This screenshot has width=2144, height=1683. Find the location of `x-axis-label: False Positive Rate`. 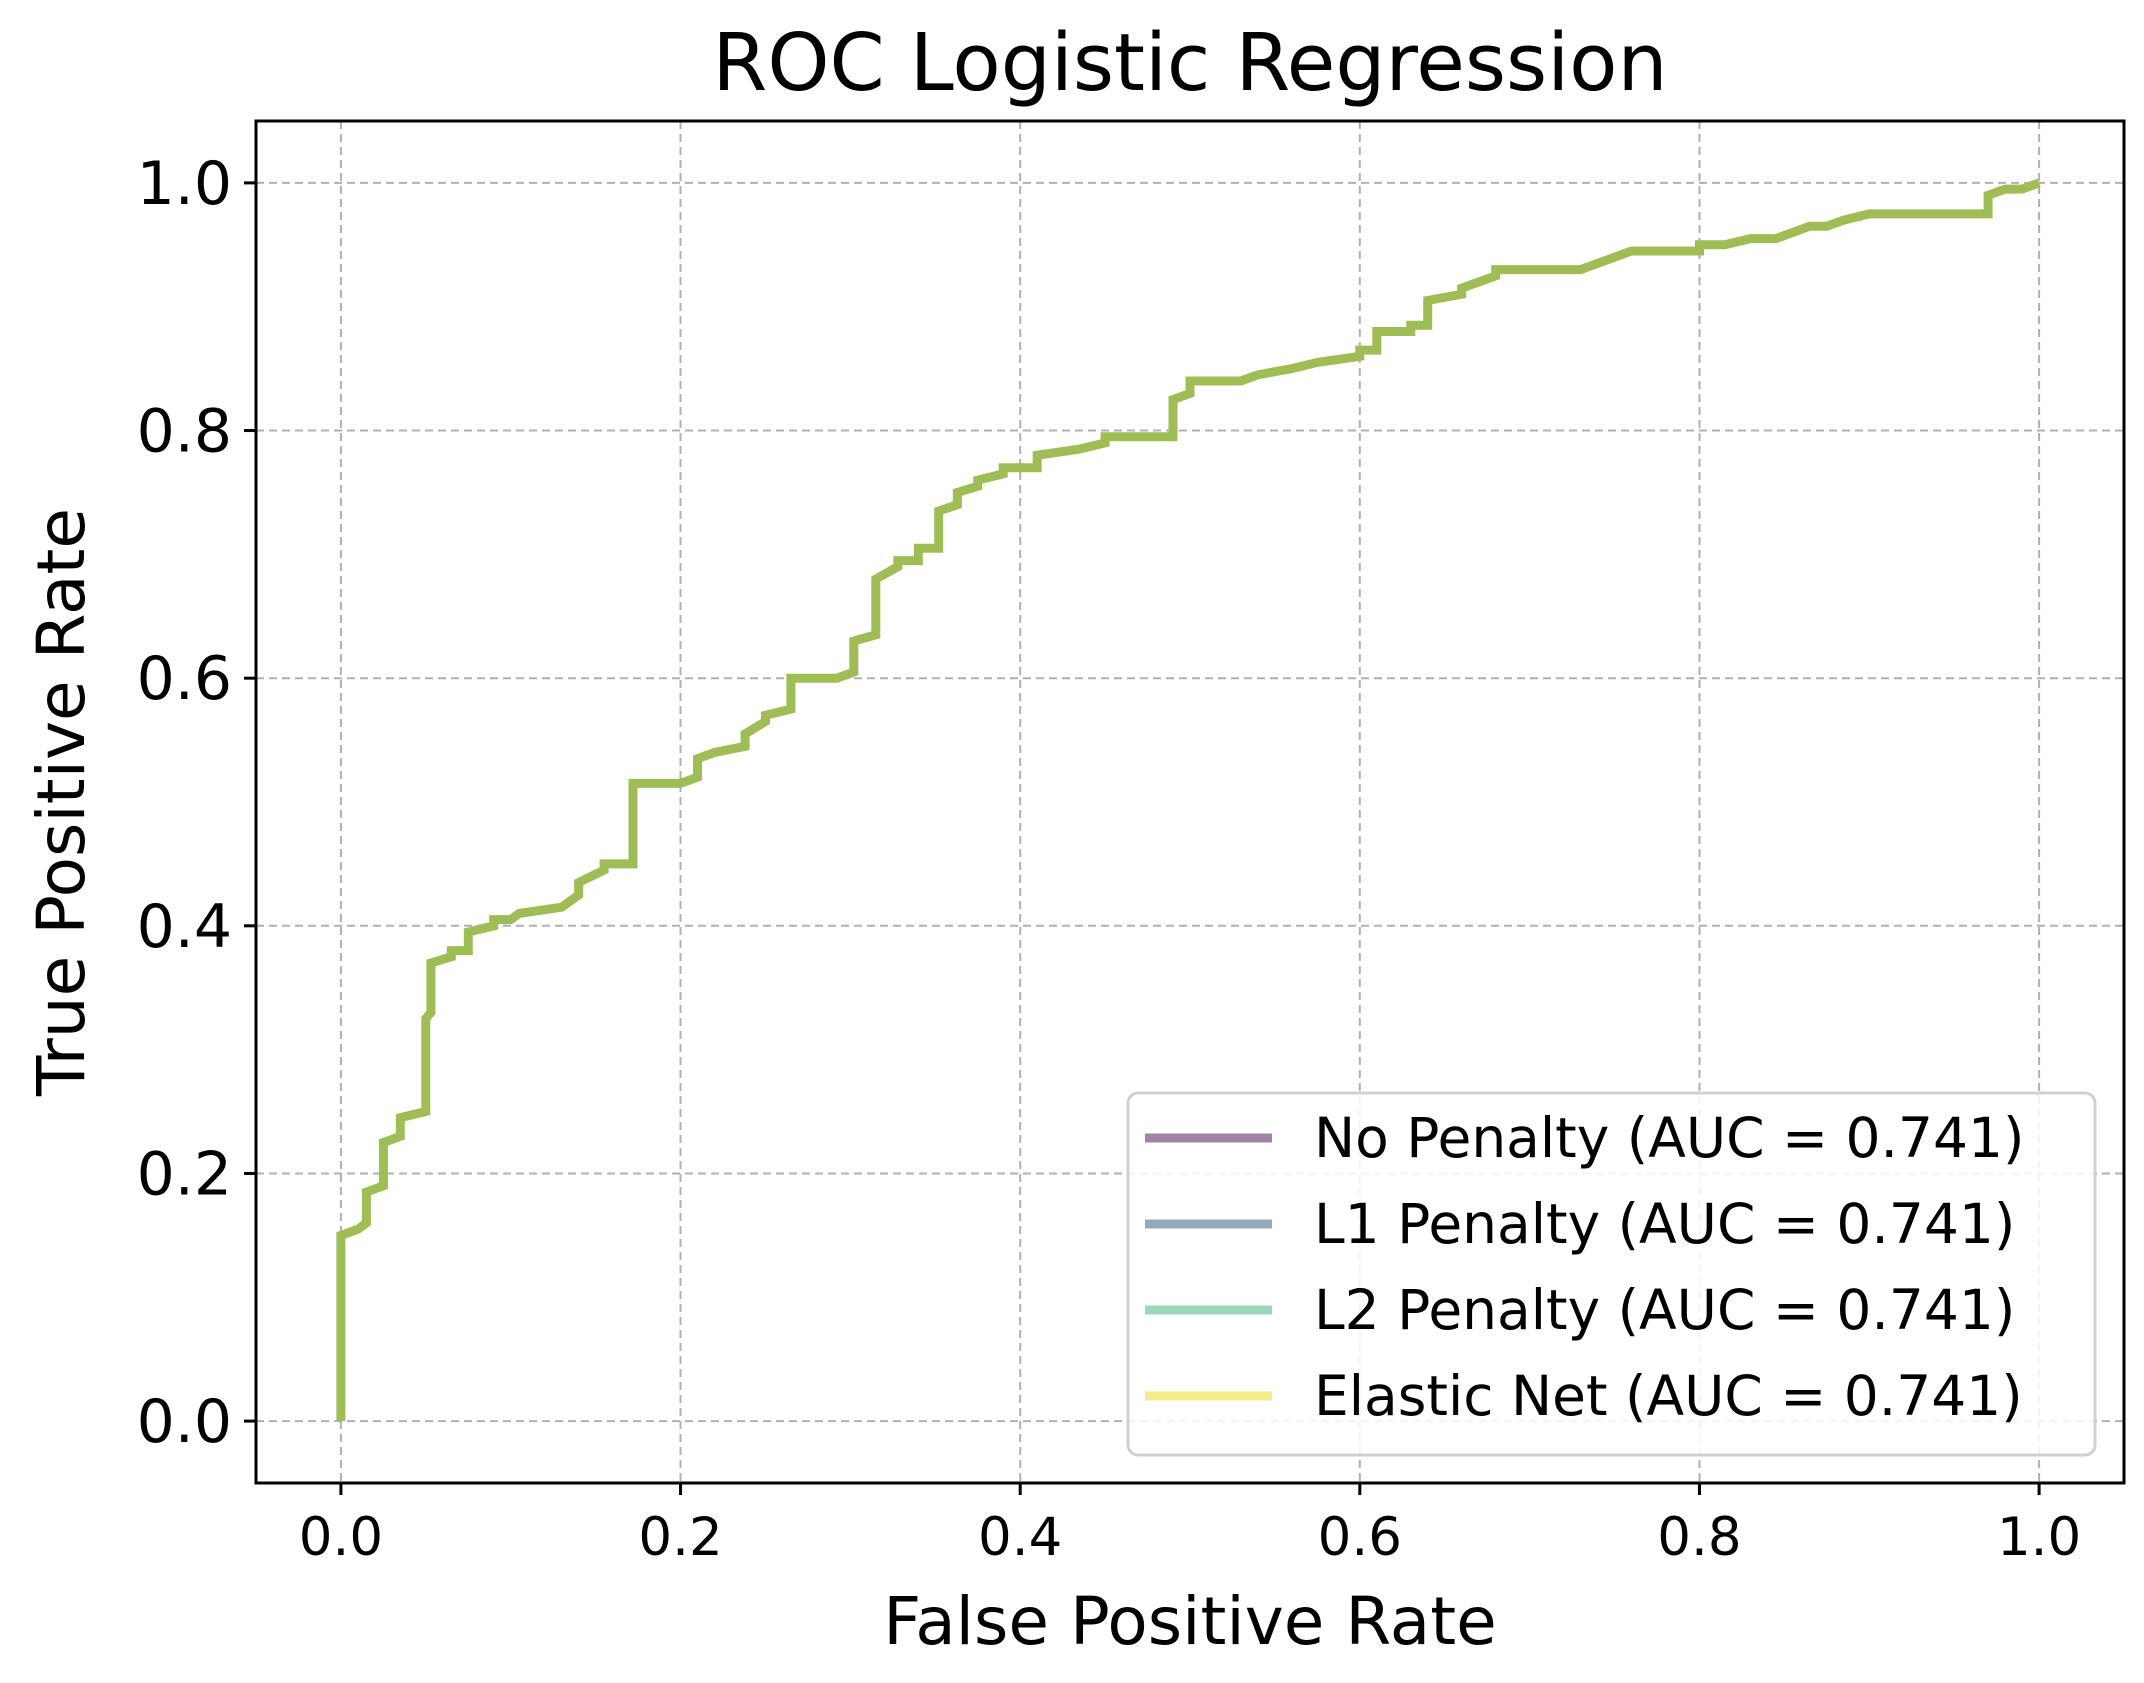

x-axis-label: False Positive Rate is located at coordinates (1189, 1621).